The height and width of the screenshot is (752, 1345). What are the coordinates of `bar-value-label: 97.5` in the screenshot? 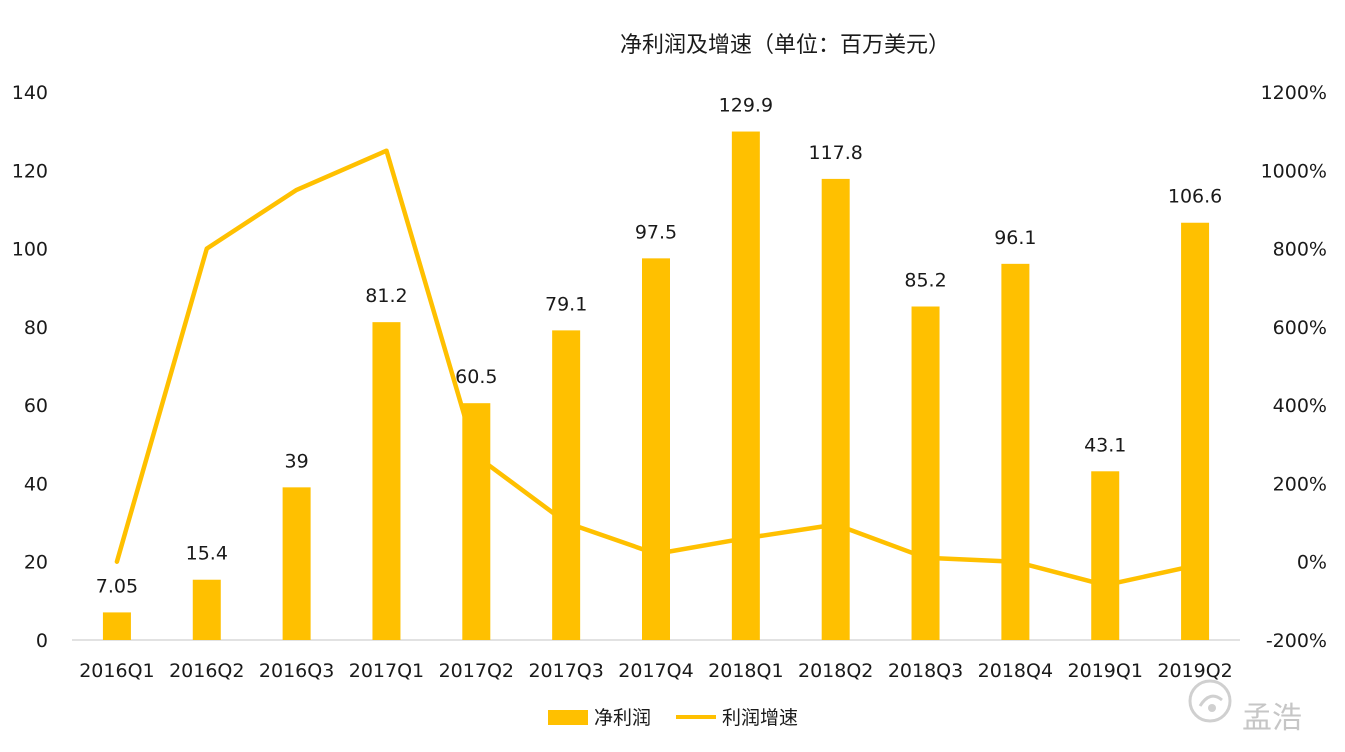 It's located at (656, 232).